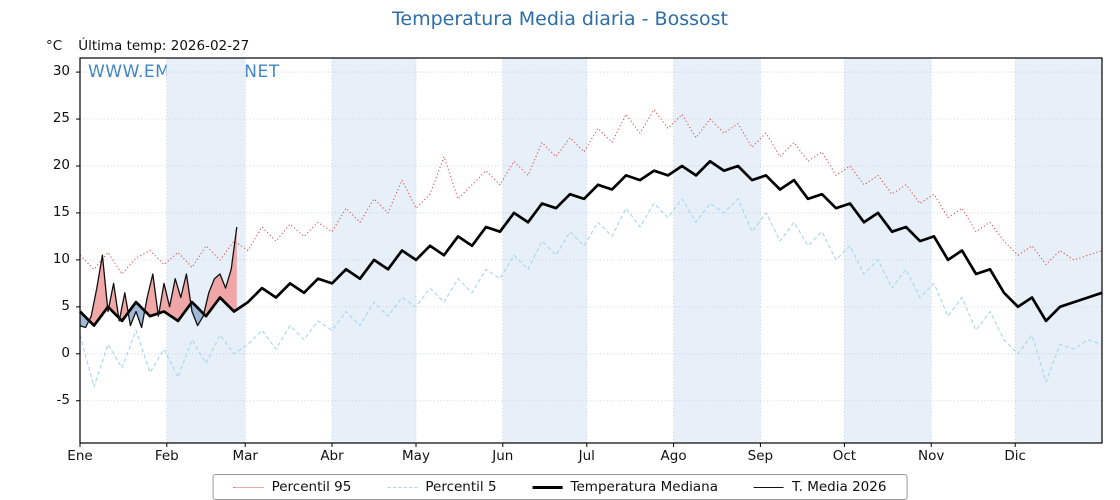  Describe the element at coordinates (461, 487) in the screenshot. I see `legend-label-percentil-5: Percentil 5` at that location.